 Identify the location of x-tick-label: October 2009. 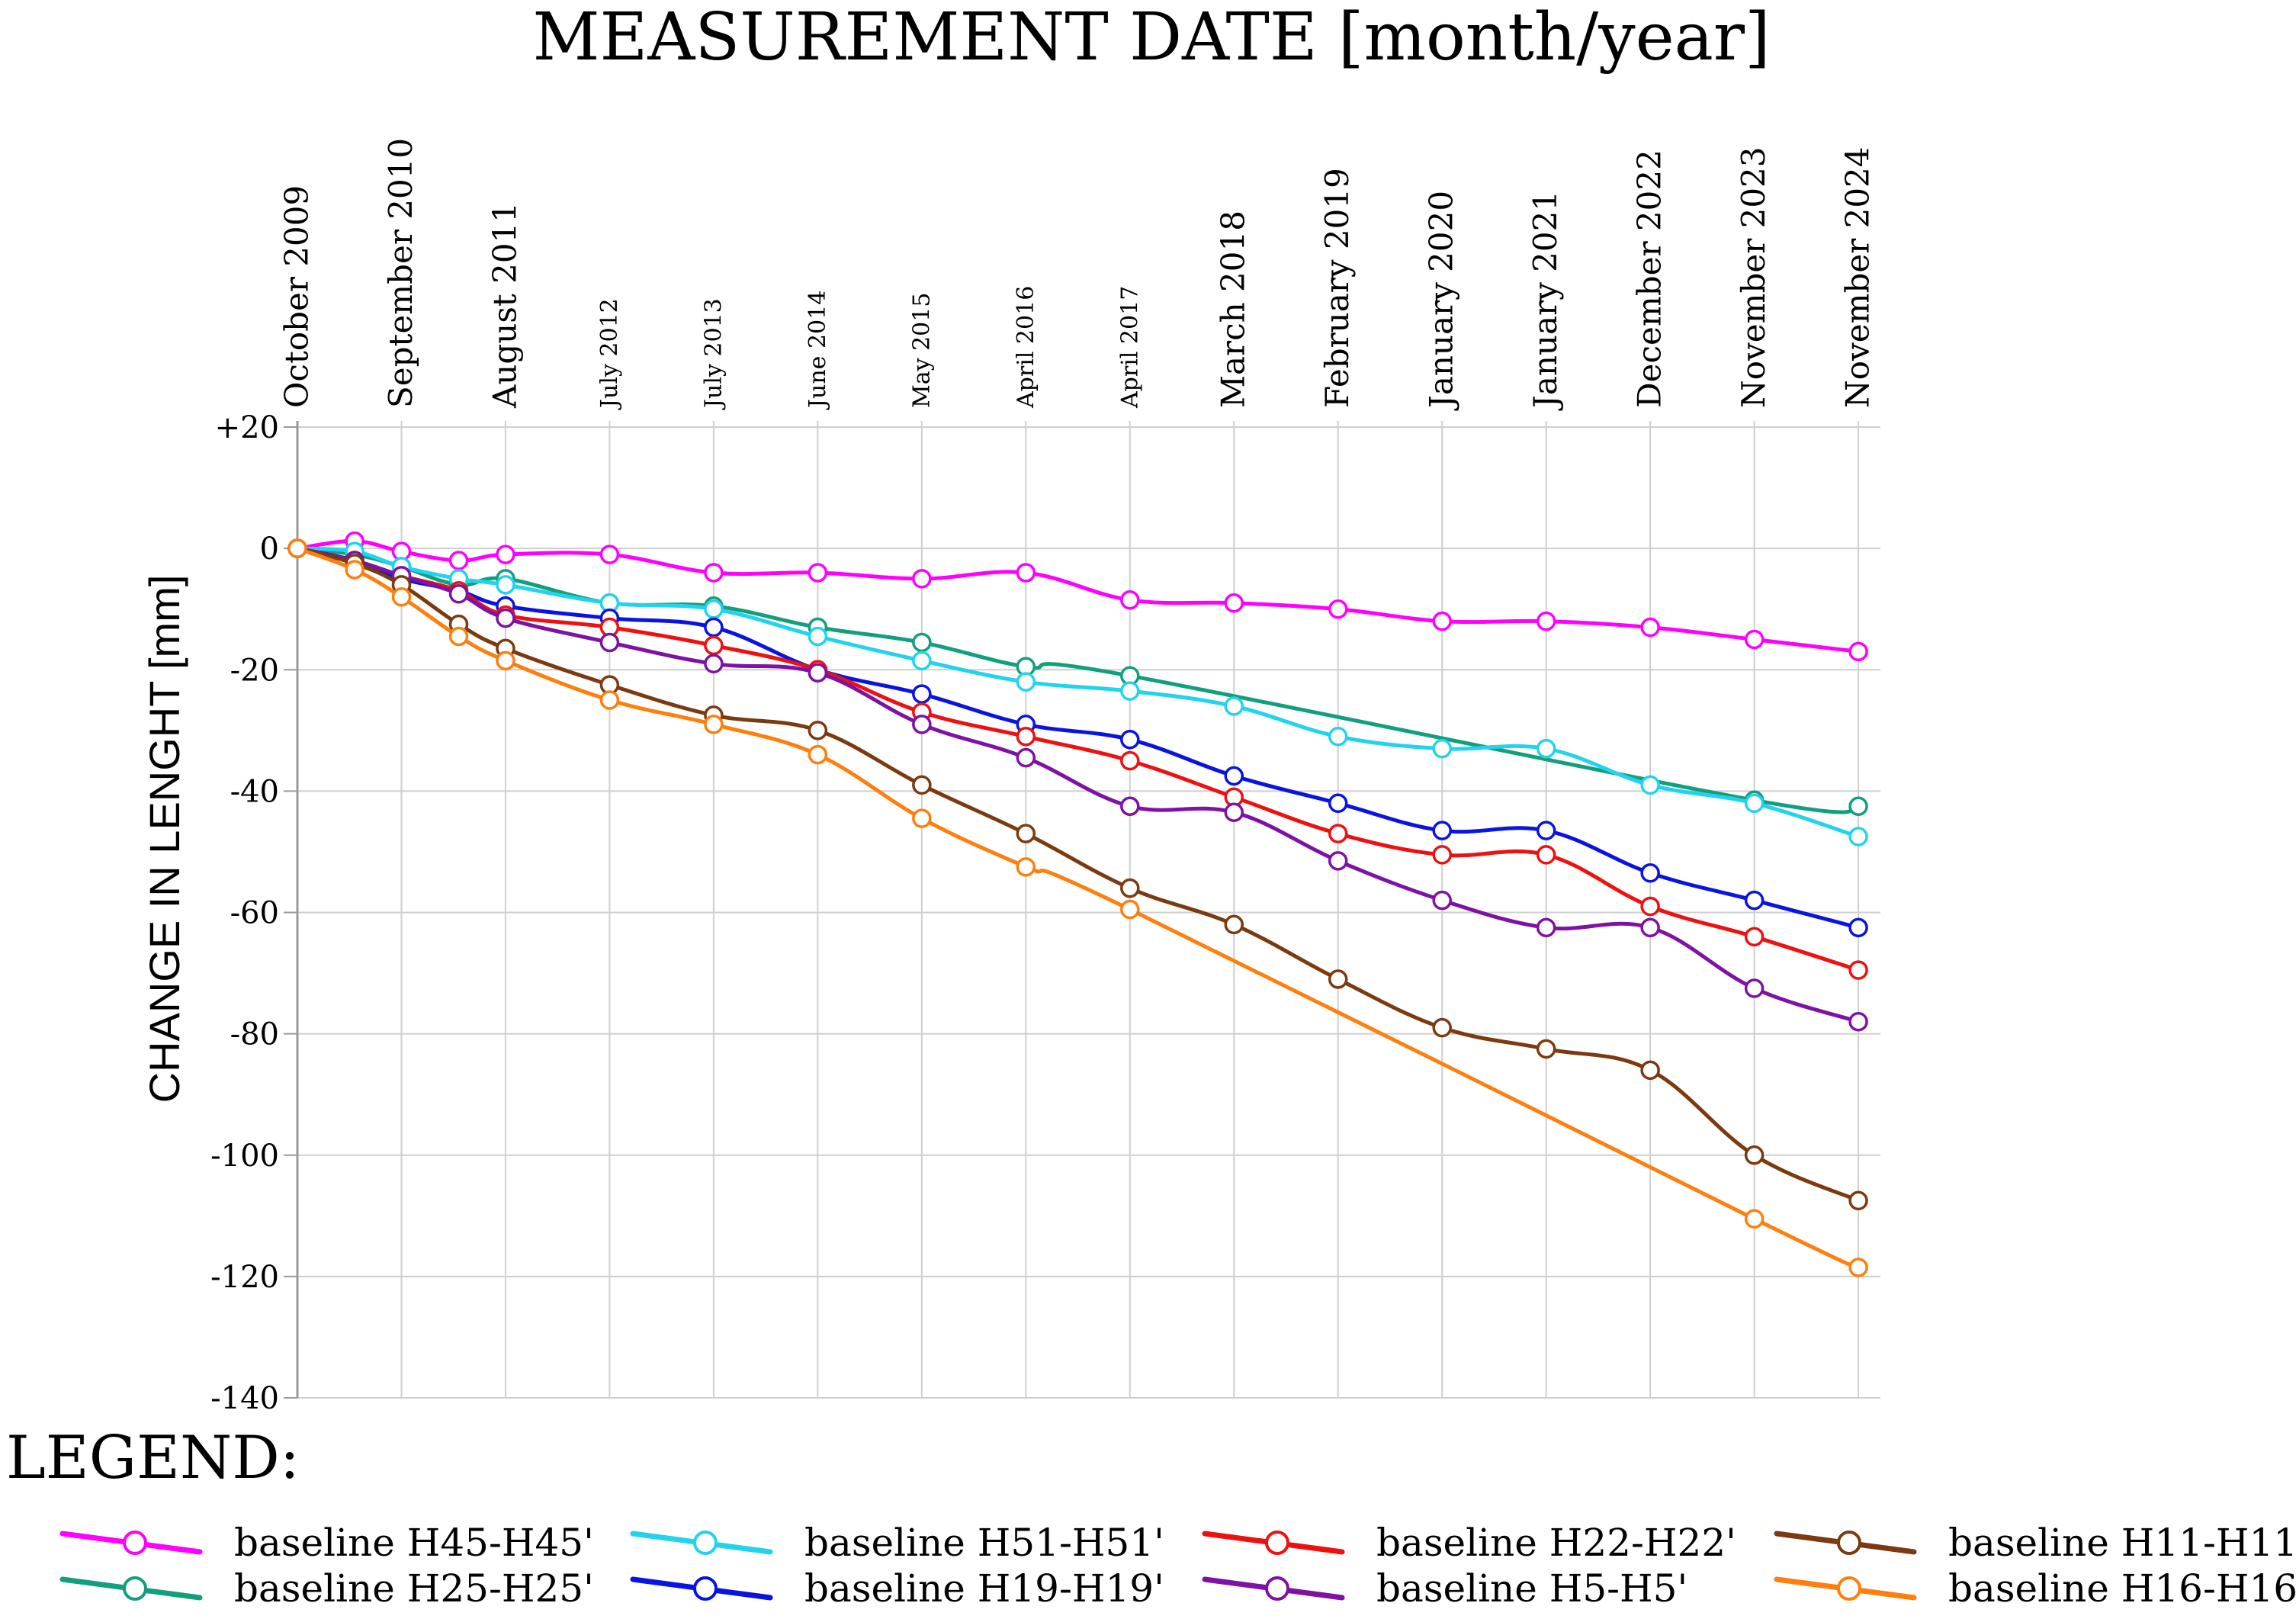
(296, 296).